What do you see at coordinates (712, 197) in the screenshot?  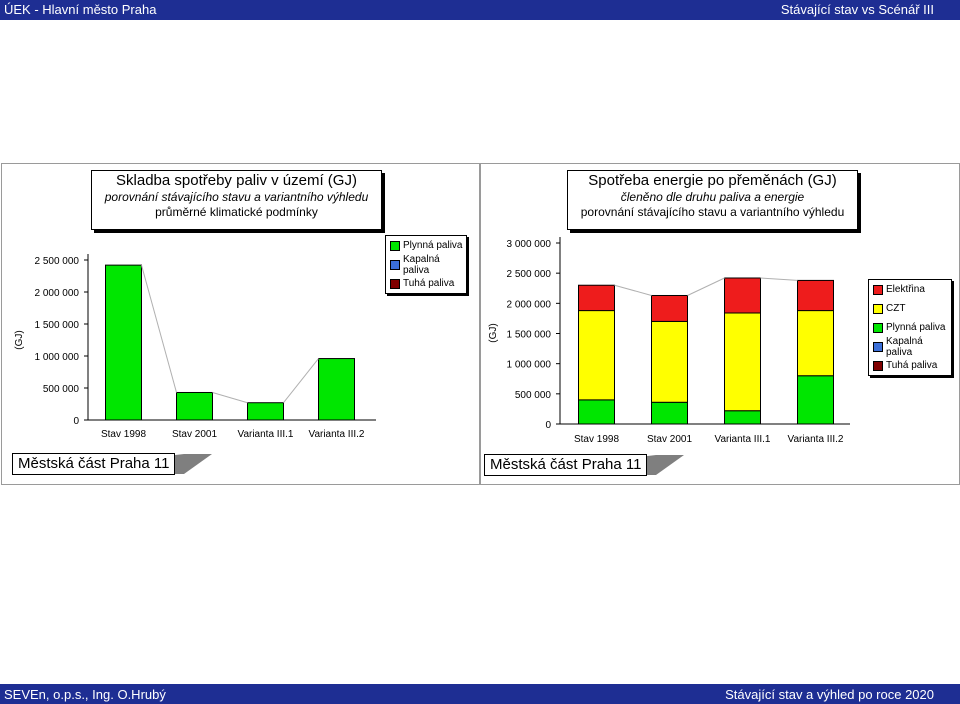 I see `chart-subtitle: členěno dle druhu paliva a energie` at bounding box center [712, 197].